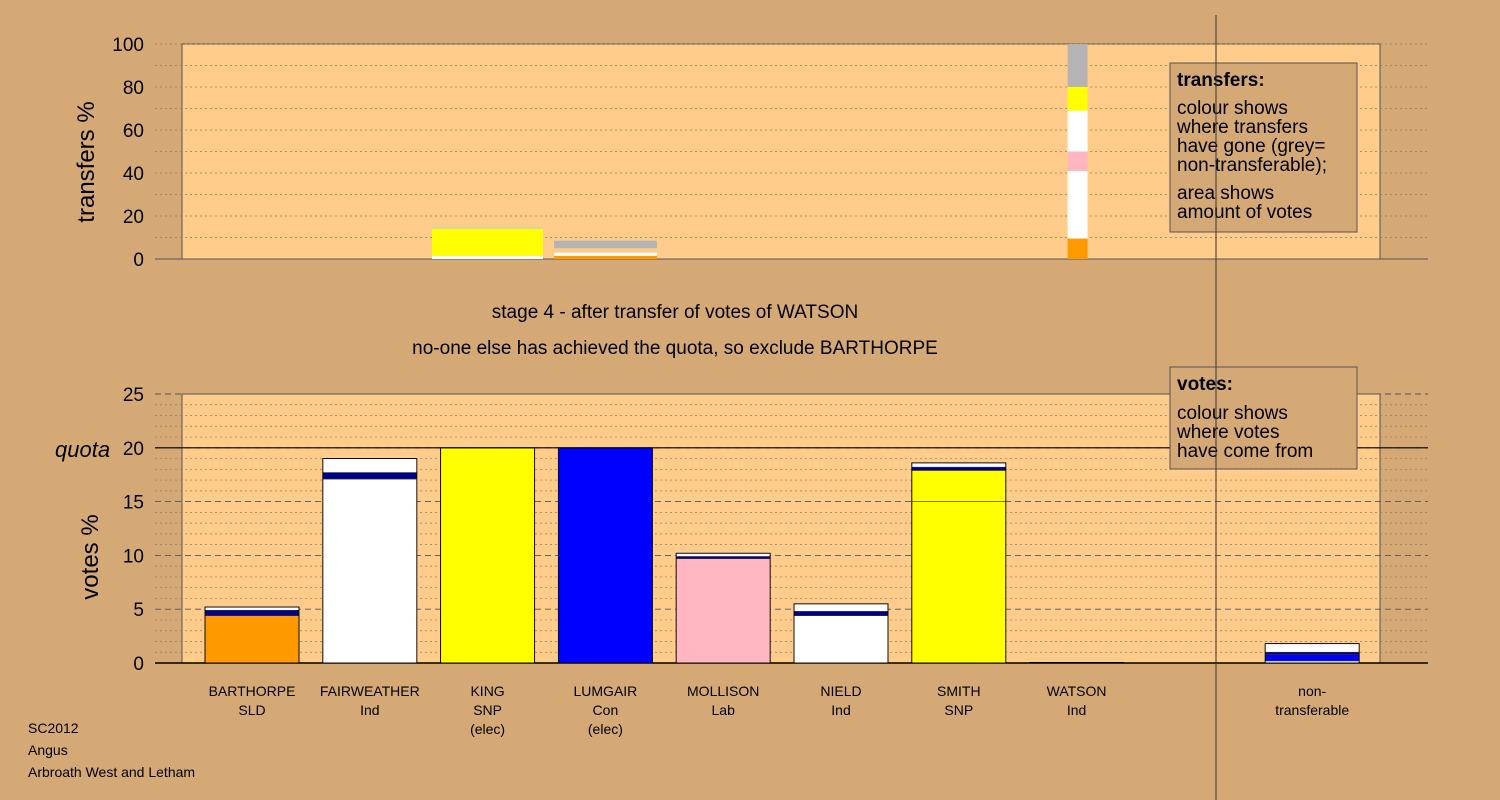 The image size is (1500, 800). What do you see at coordinates (1227, 432) in the screenshot?
I see `votes-legend-line: where votes` at bounding box center [1227, 432].